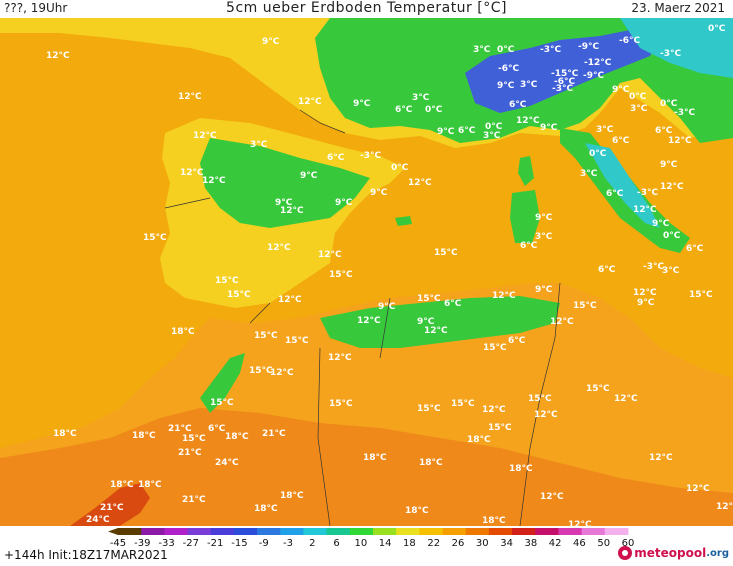 This screenshot has height=566, width=733. I want to click on coast-red-hot, so click(110, 504).